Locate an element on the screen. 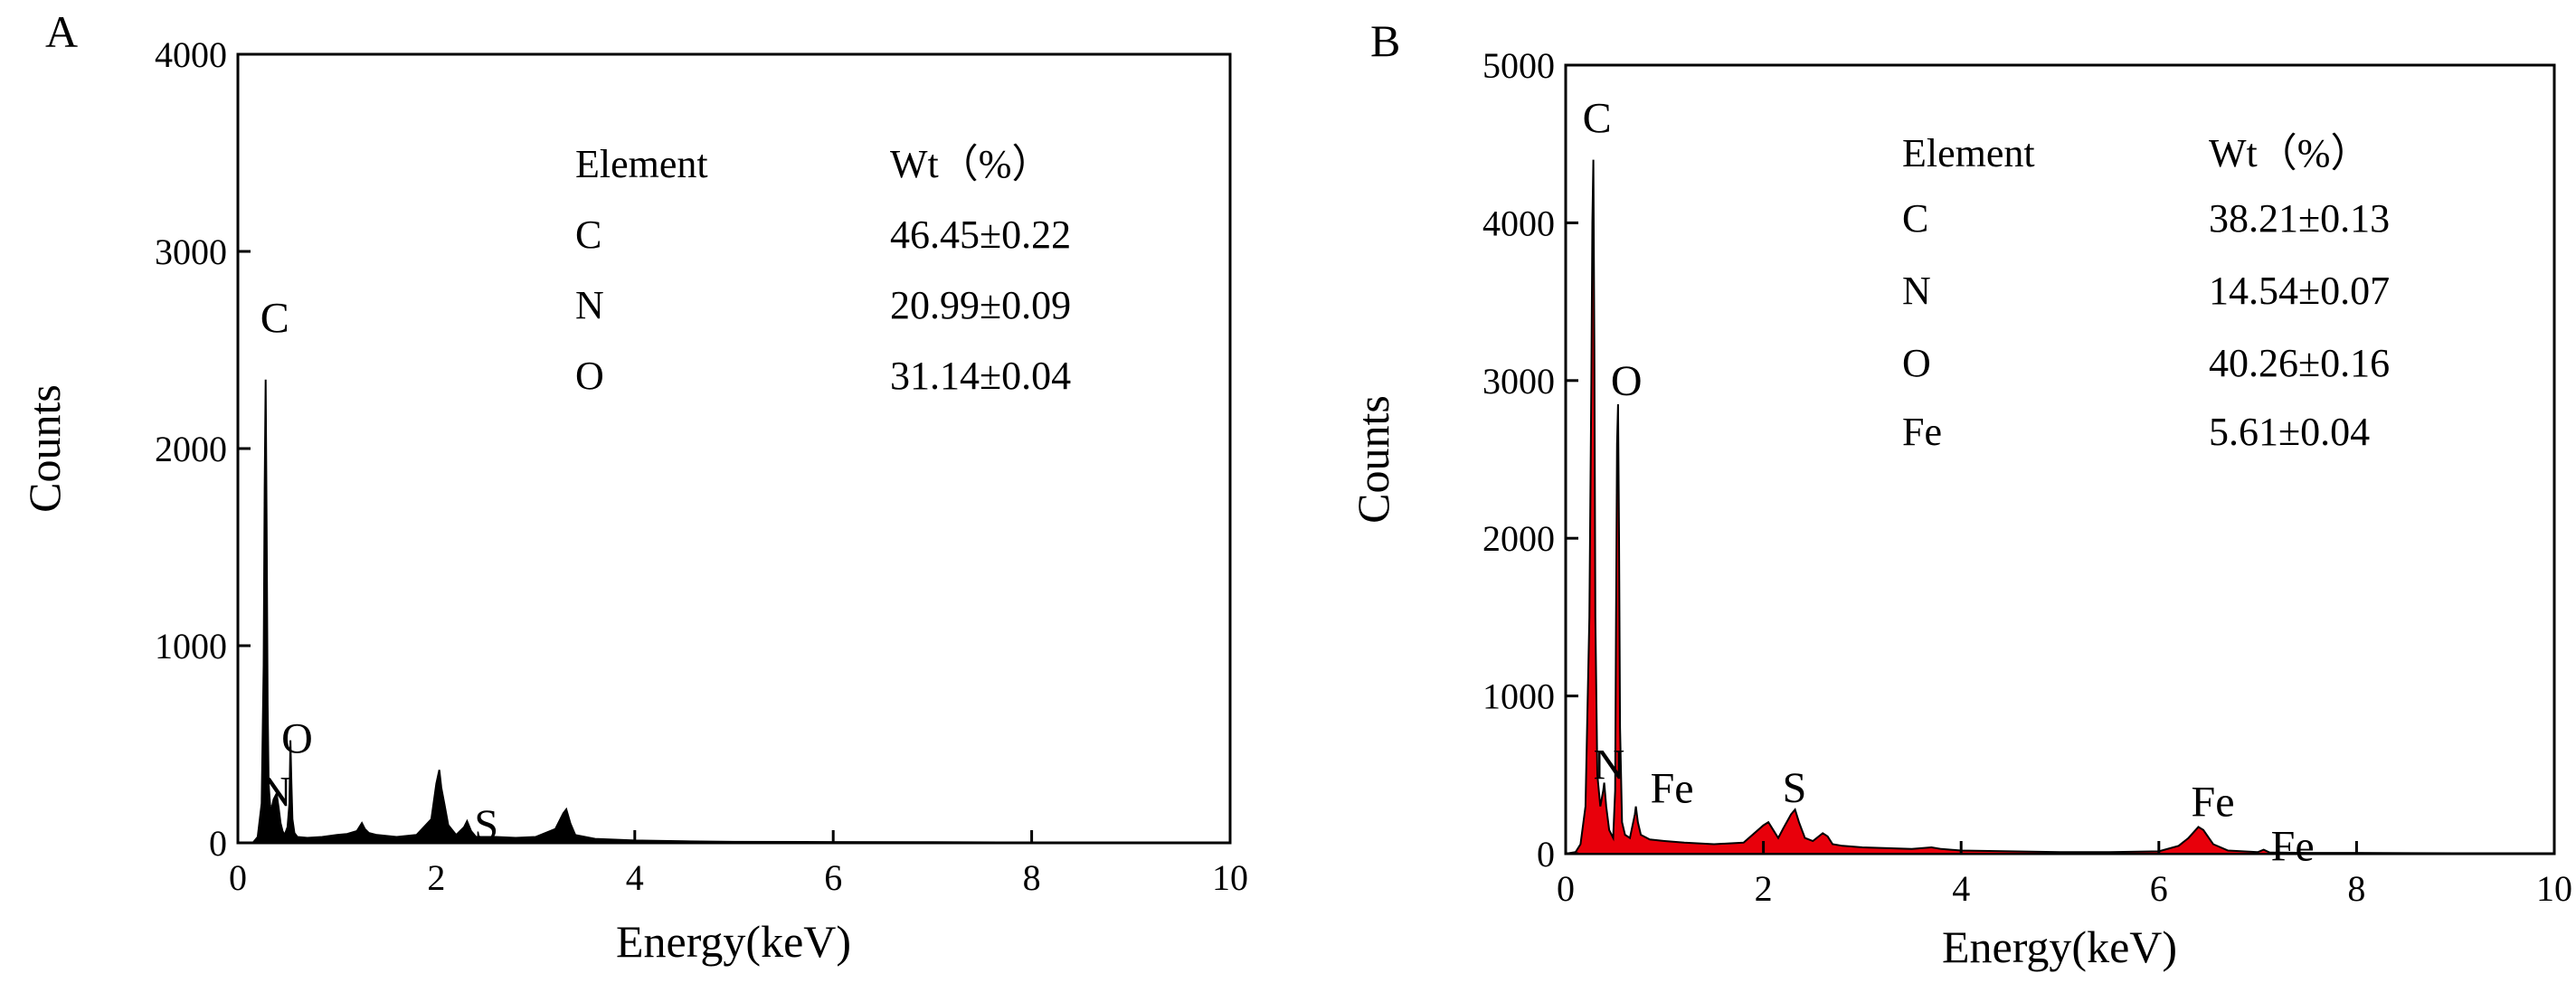 Image resolution: width=2576 pixels, height=1002 pixels. panel-b-y-tick-label: 2000 is located at coordinates (1519, 538).